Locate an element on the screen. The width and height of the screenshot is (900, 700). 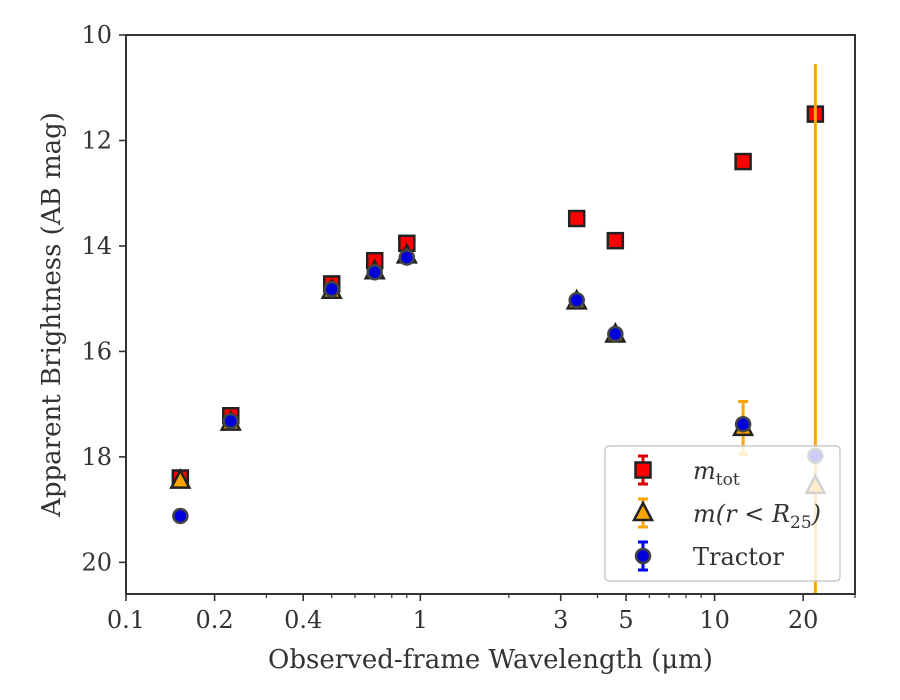
x-axis-label: Observed-frame Wavelength (μm) is located at coordinates (490, 660).